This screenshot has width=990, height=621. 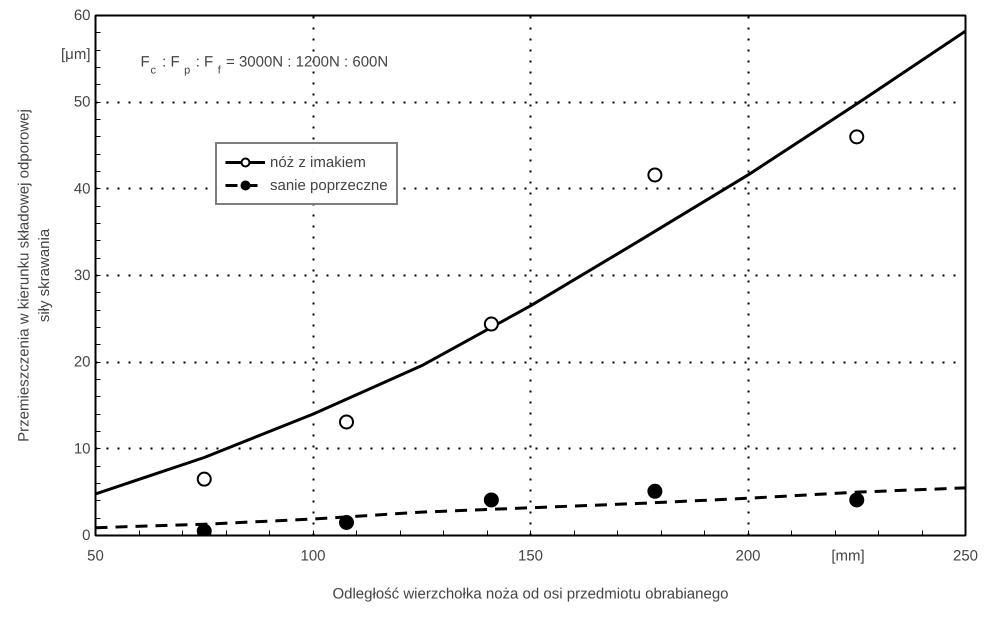 What do you see at coordinates (76, 54) in the screenshot?
I see `text: [μm]` at bounding box center [76, 54].